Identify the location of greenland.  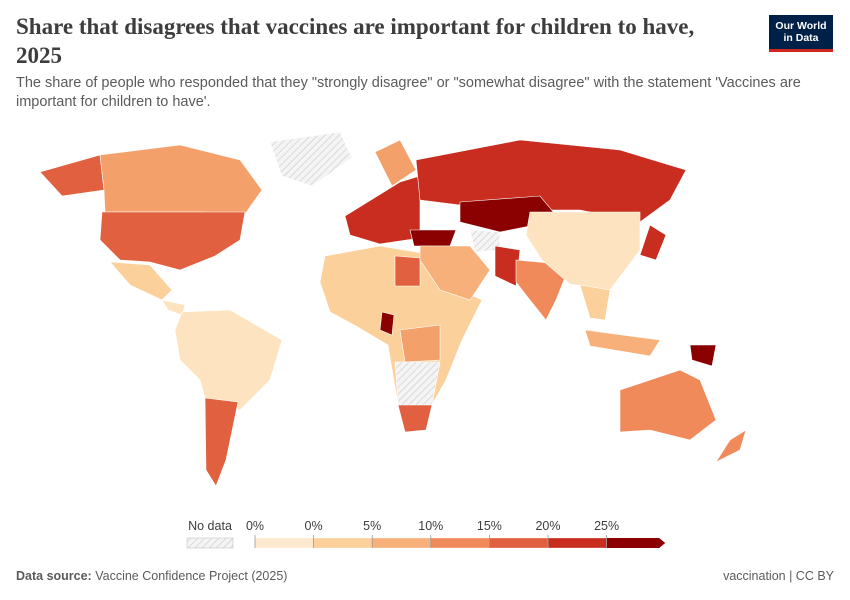
(311, 159).